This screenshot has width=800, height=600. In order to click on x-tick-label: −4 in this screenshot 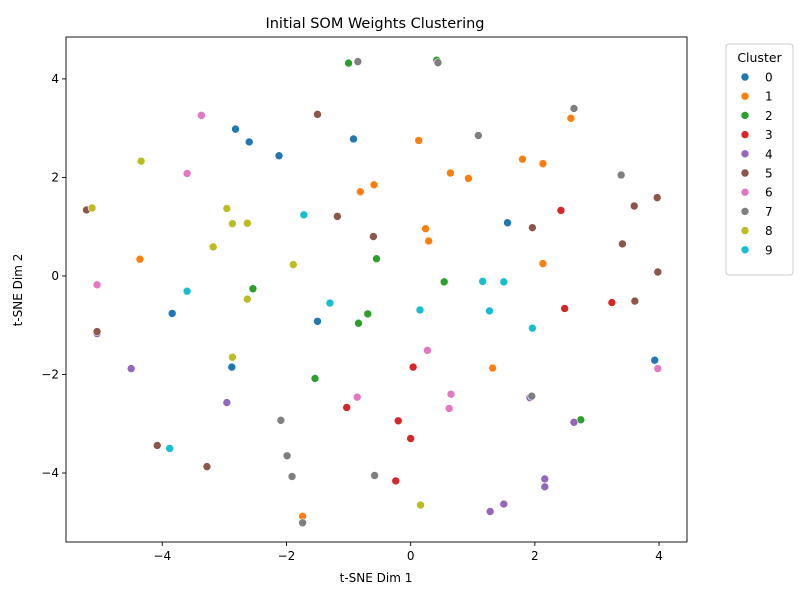, I will do `click(162, 556)`.